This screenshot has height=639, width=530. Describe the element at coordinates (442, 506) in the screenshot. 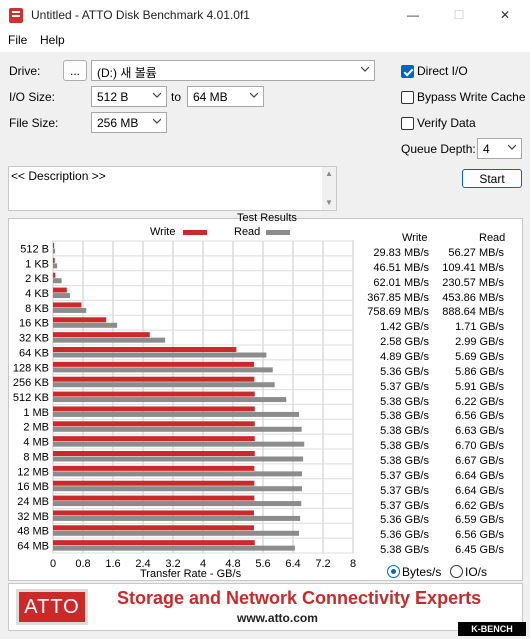

I see `result-row: 5.37 GB/s 6.62 GB/s` at that location.